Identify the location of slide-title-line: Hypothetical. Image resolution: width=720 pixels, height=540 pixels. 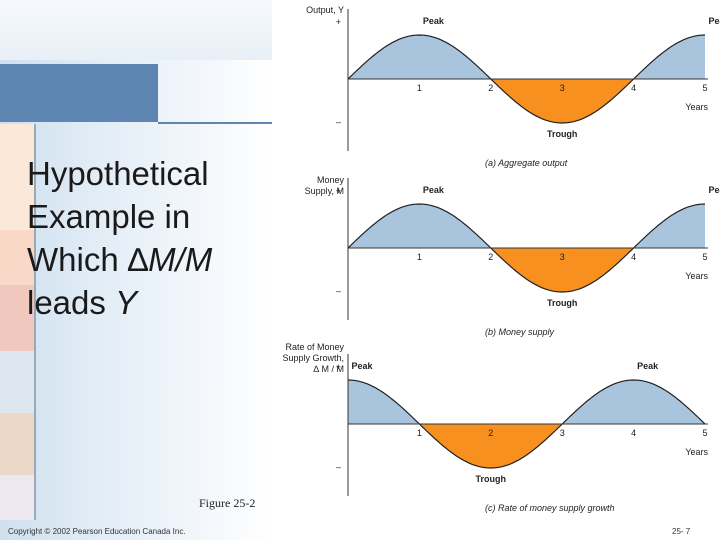
(147, 173).